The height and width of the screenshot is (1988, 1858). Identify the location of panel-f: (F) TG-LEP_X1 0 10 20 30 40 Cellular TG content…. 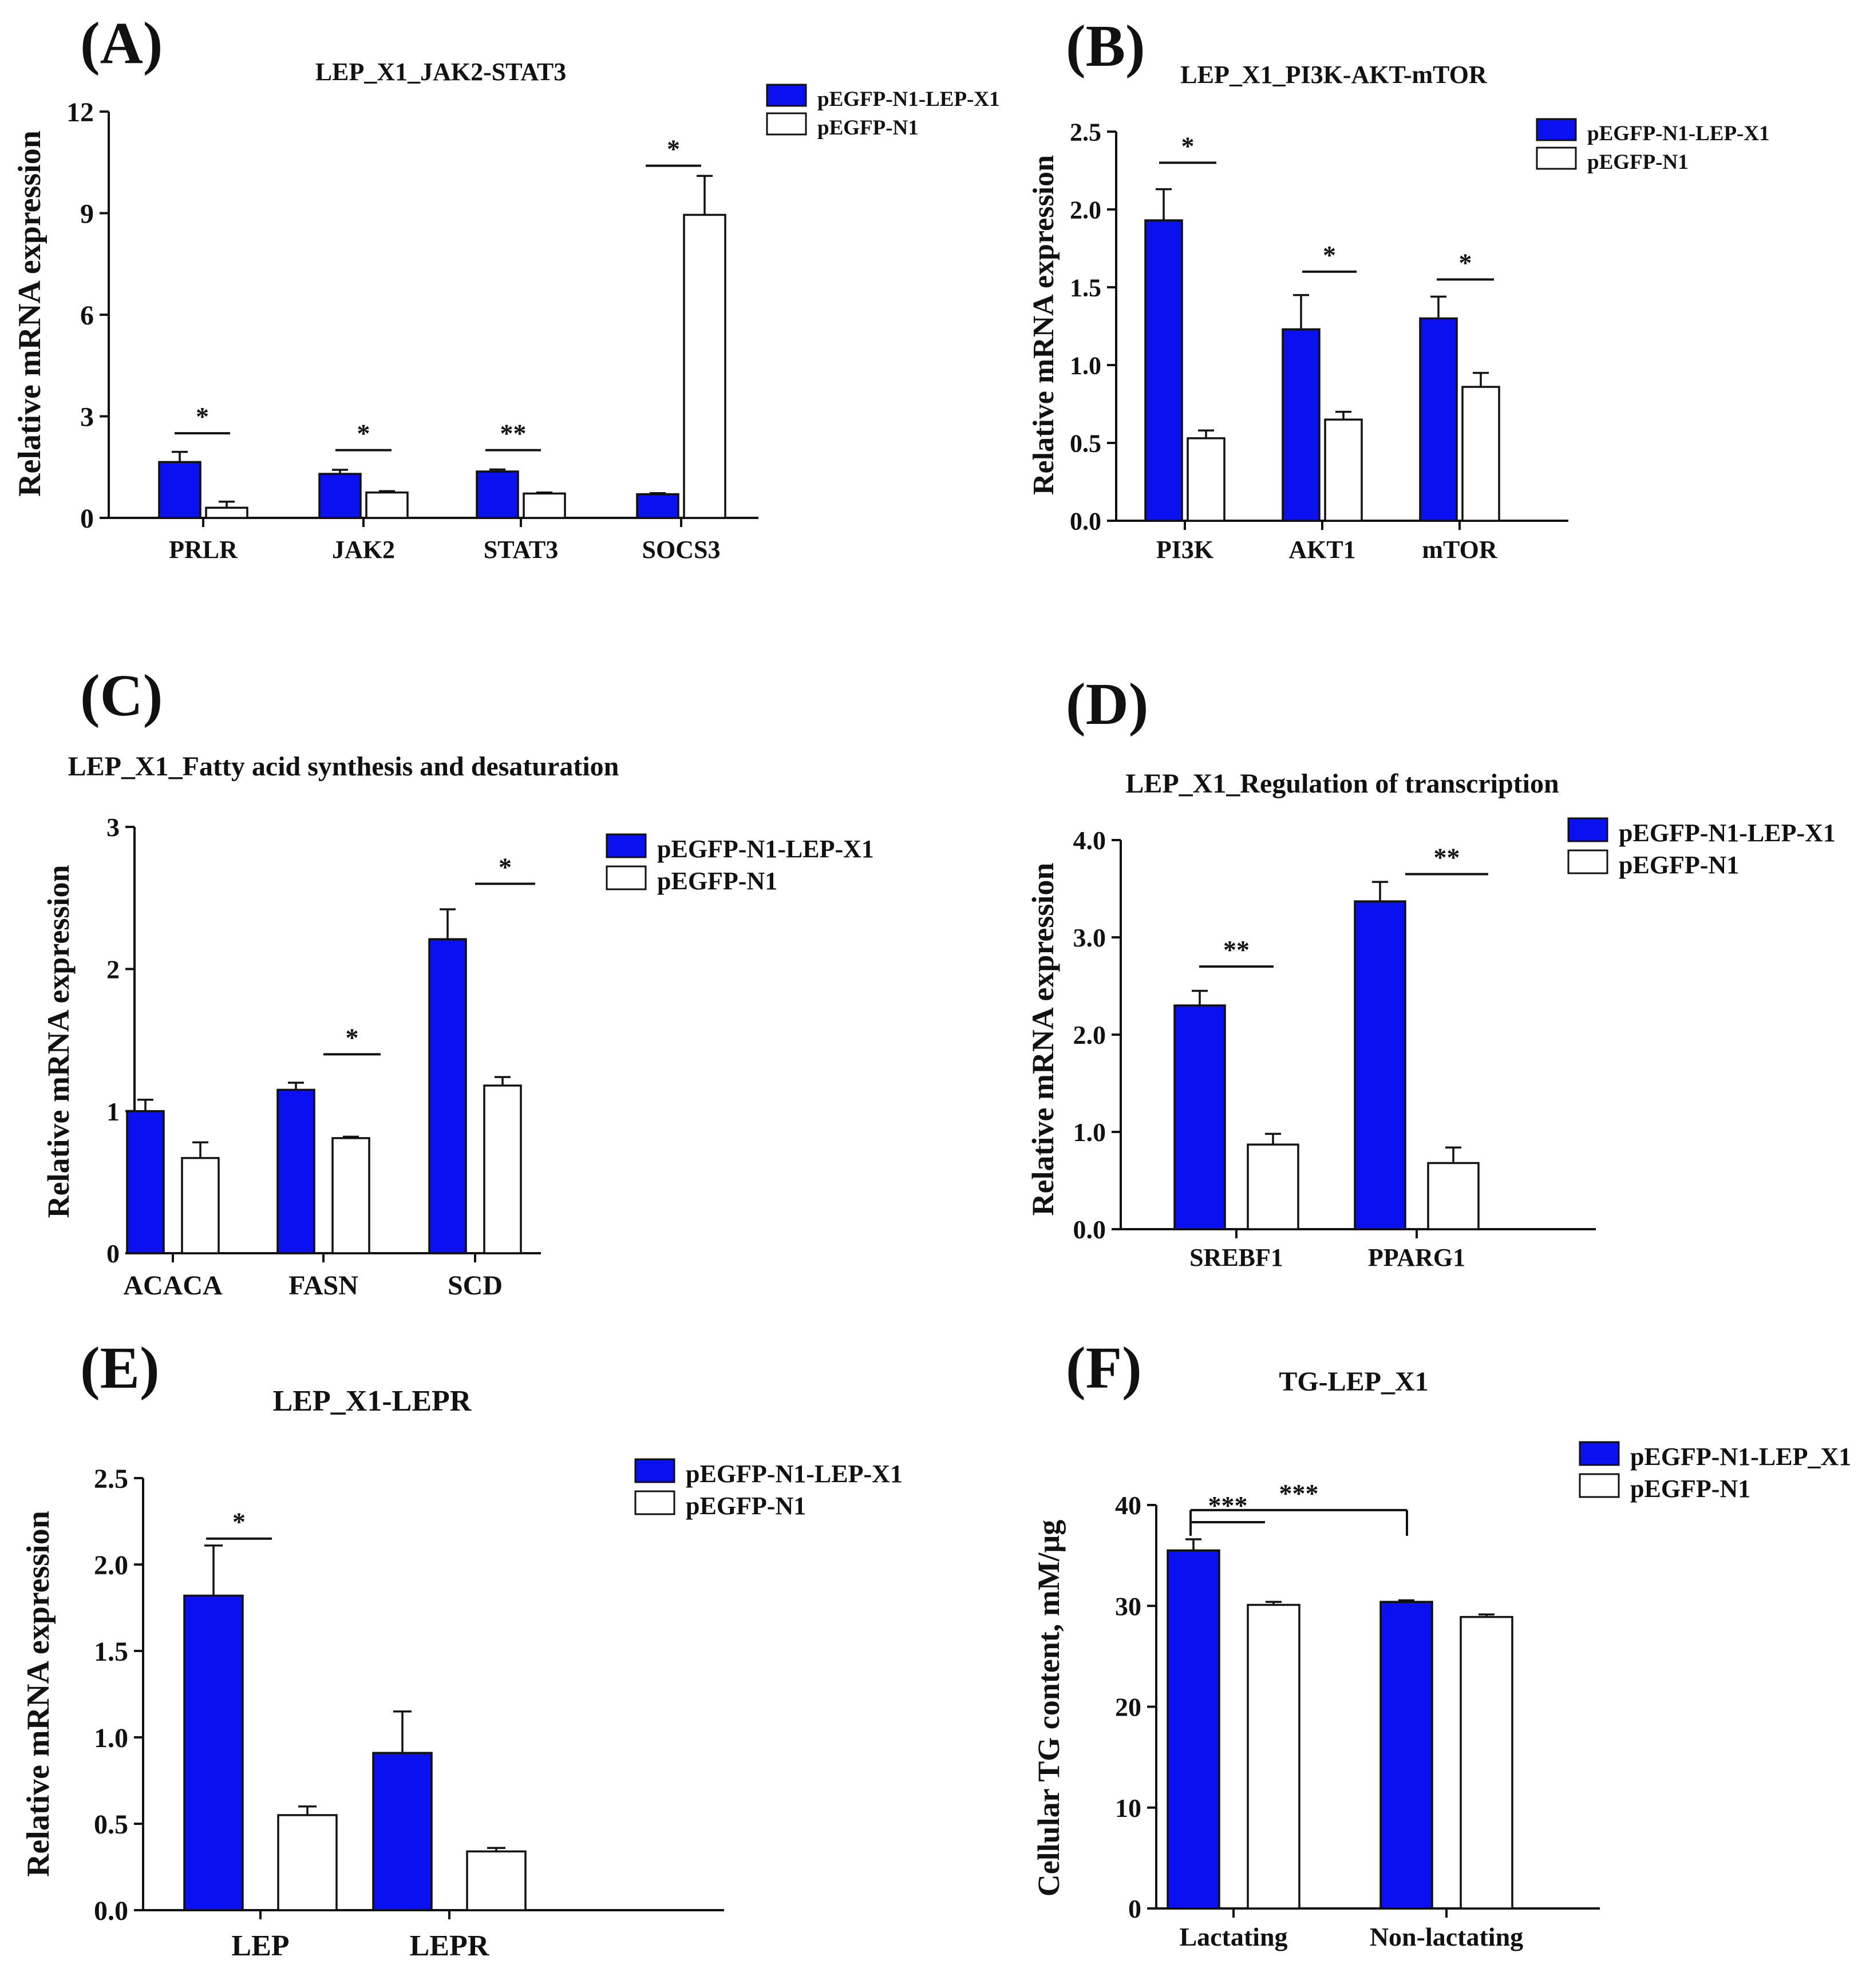
(1441, 1643).